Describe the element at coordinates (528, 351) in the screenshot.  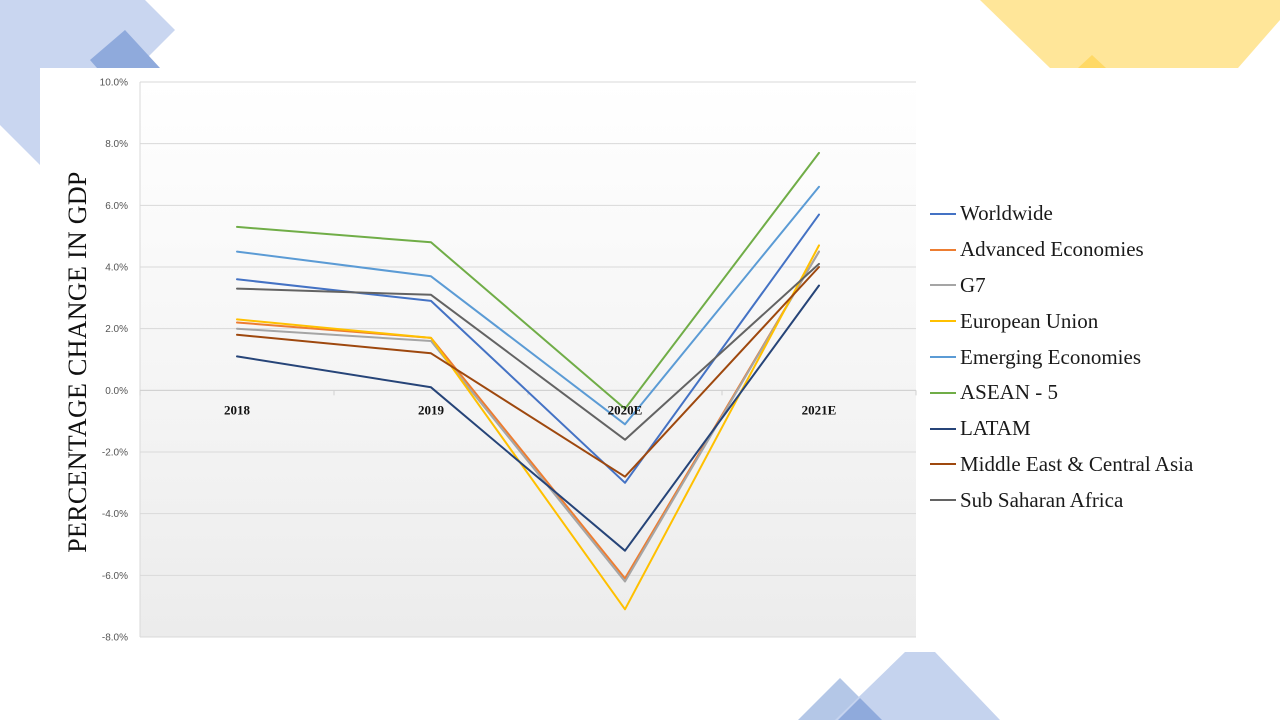
I see `series-line-sub-saharan-africa` at that location.